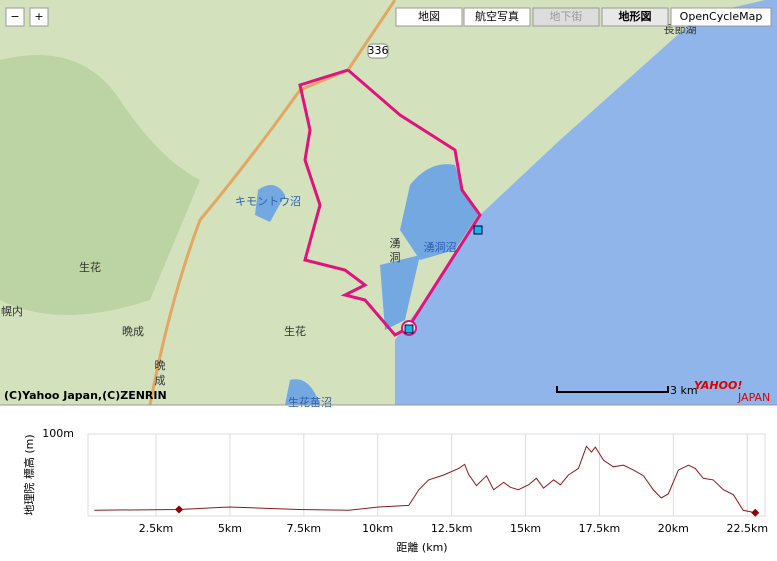 The width and height of the screenshot is (777, 561). Describe the element at coordinates (160, 365) in the screenshot. I see `place-label: 晩` at that location.